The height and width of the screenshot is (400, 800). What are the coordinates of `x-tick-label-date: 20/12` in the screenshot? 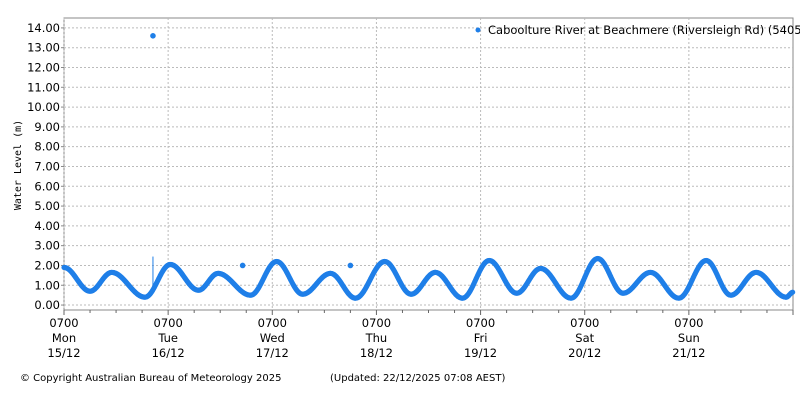 It's located at (584, 353).